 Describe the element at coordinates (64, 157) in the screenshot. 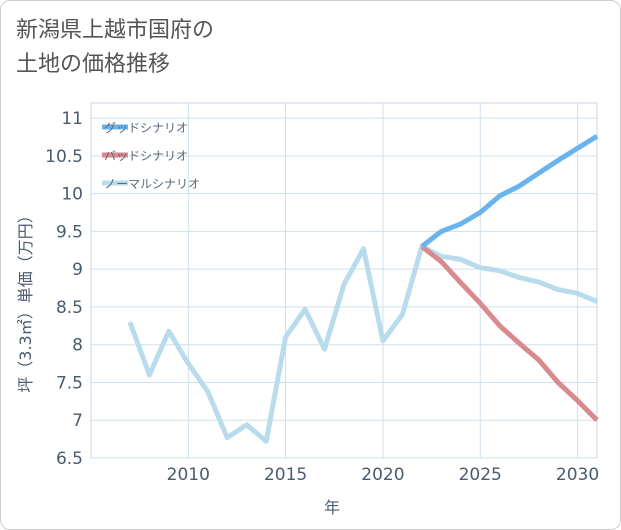

I see `y-tick-label: 10.5` at that location.